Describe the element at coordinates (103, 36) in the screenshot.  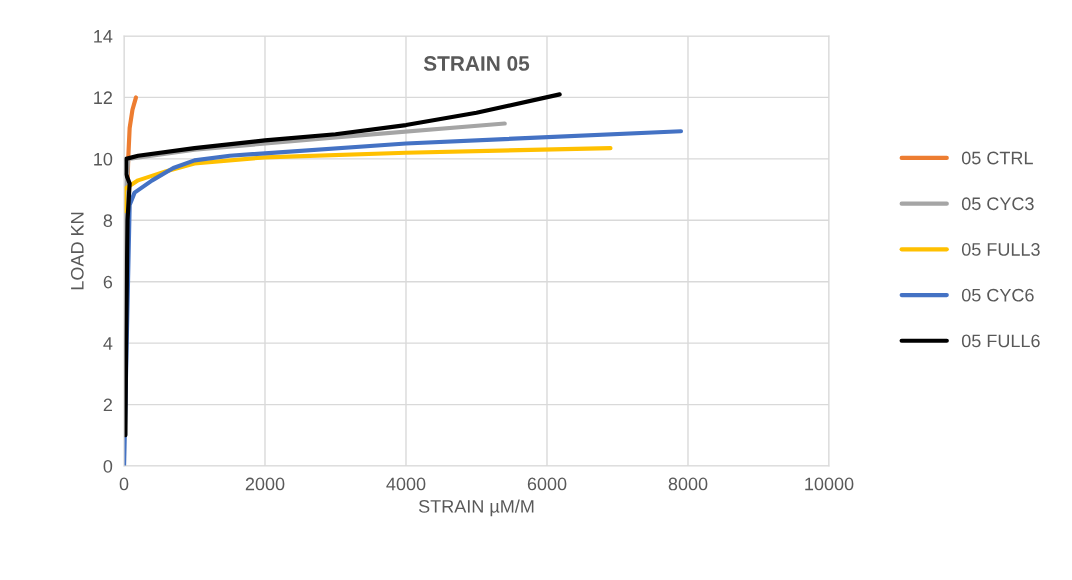
I see `y-tick-label: 14` at that location.